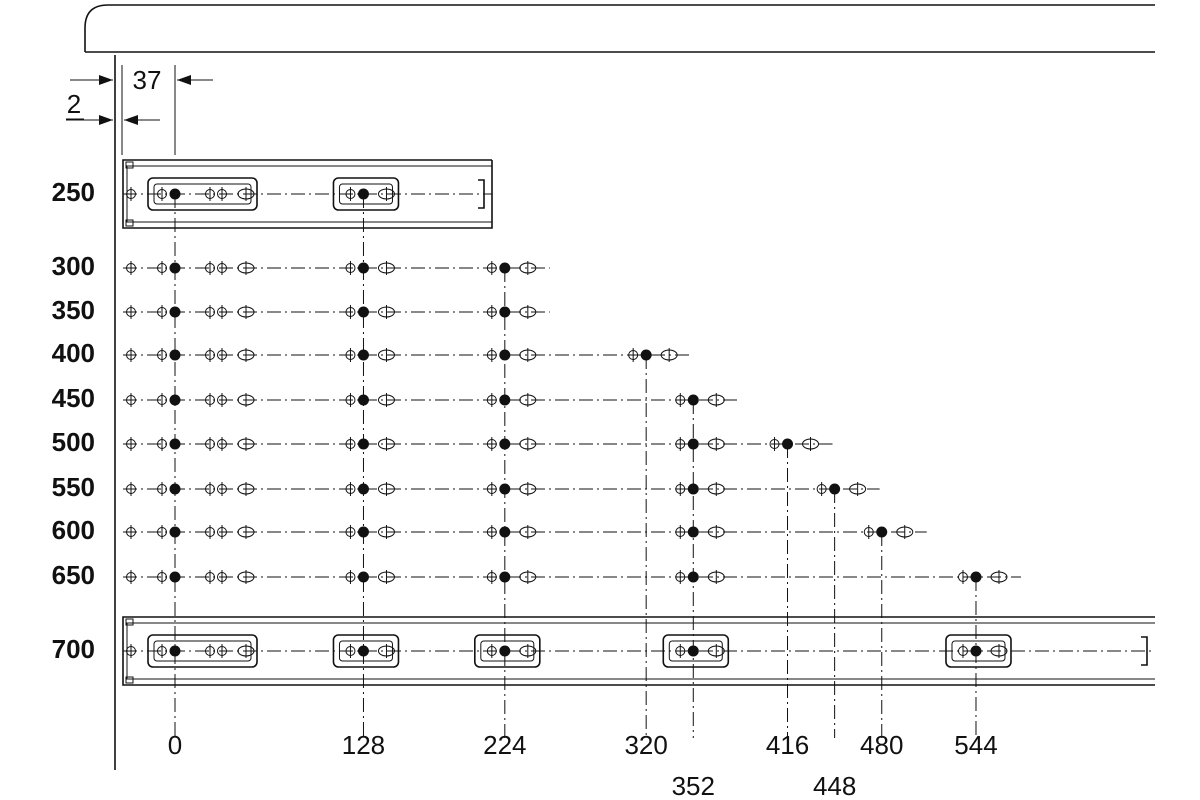 Image resolution: width=1200 pixels, height=800 pixels. Describe the element at coordinates (619, 28) in the screenshot. I see `cabinet-top` at that location.